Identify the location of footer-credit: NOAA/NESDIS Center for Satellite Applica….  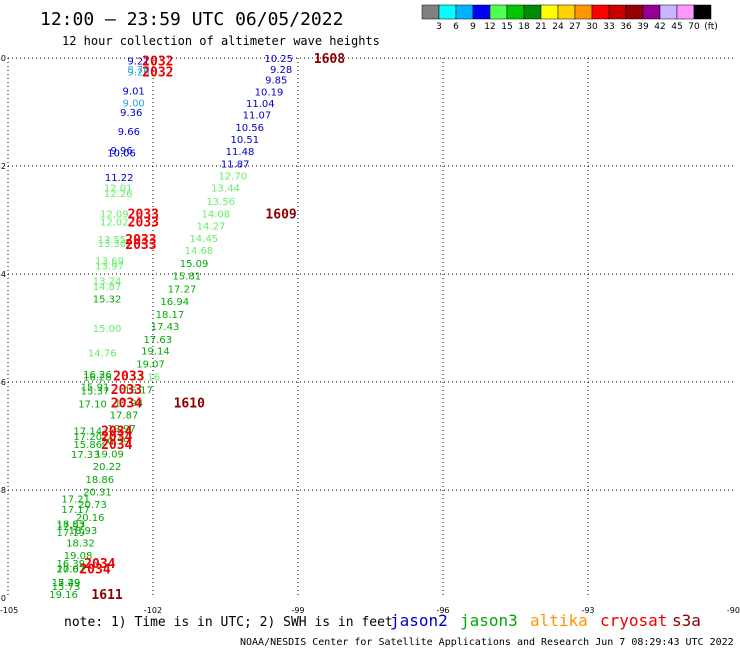
(487, 642).